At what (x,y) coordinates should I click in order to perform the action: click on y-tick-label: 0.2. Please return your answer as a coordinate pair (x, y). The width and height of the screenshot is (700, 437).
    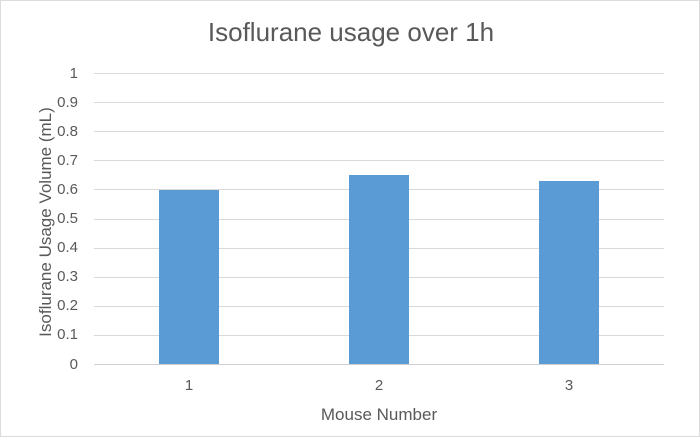
    Looking at the image, I should click on (67, 306).